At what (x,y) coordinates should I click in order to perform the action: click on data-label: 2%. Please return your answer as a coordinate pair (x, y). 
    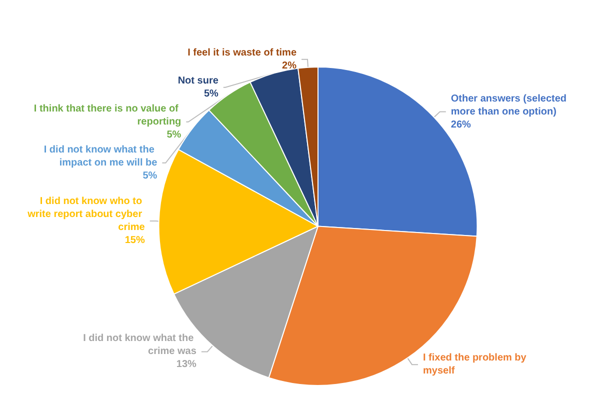
    Looking at the image, I should click on (289, 66).